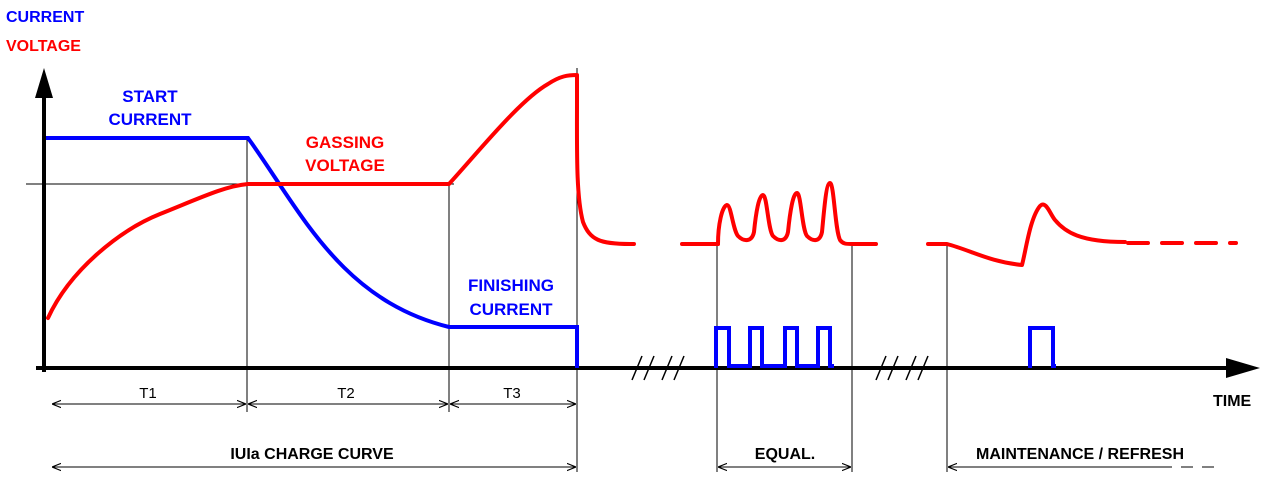 This screenshot has width=1272, height=485. I want to click on voltage-equalization-peaks, so click(797, 213).